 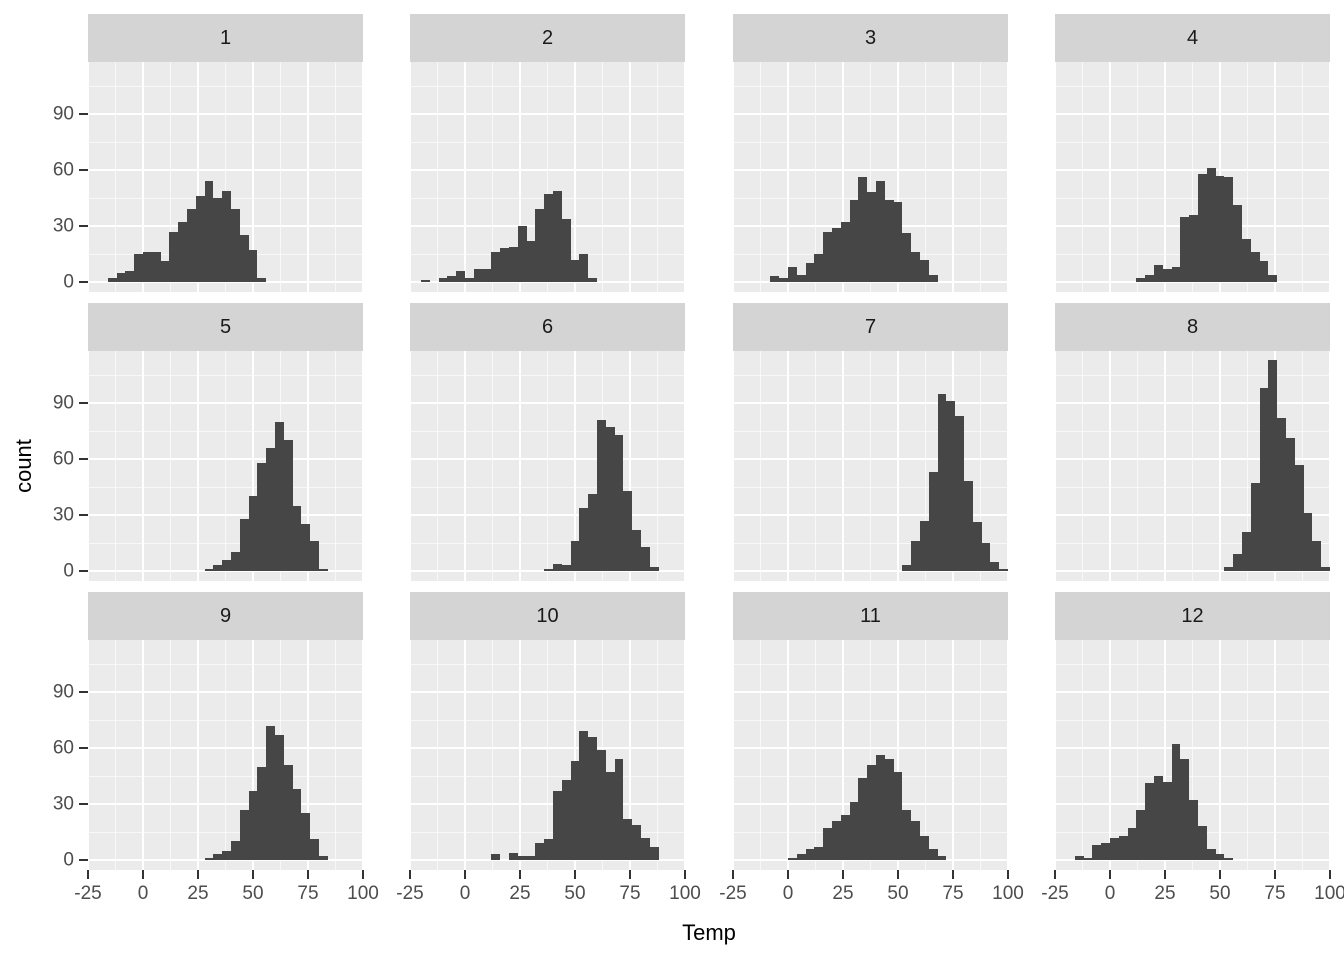 What do you see at coordinates (1275, 893) in the screenshot?
I see `x-axis-tick-label: 75` at bounding box center [1275, 893].